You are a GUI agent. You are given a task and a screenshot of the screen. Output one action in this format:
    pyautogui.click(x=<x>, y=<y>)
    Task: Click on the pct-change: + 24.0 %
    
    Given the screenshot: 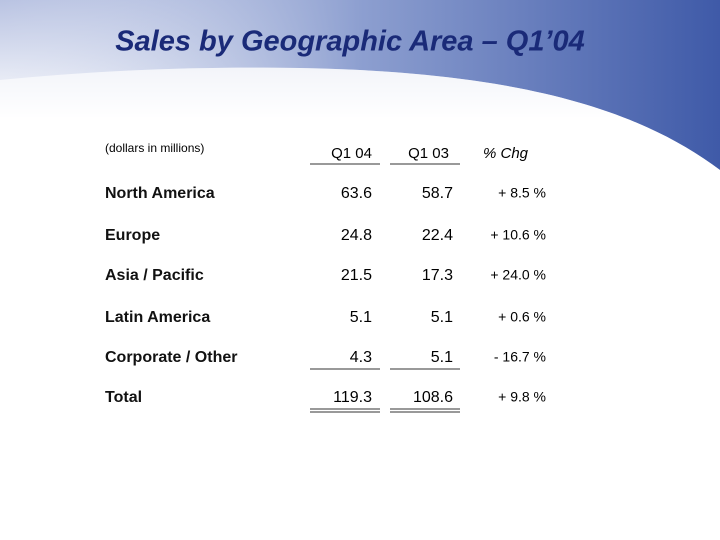 What is the action you would take?
    pyautogui.click(x=518, y=275)
    